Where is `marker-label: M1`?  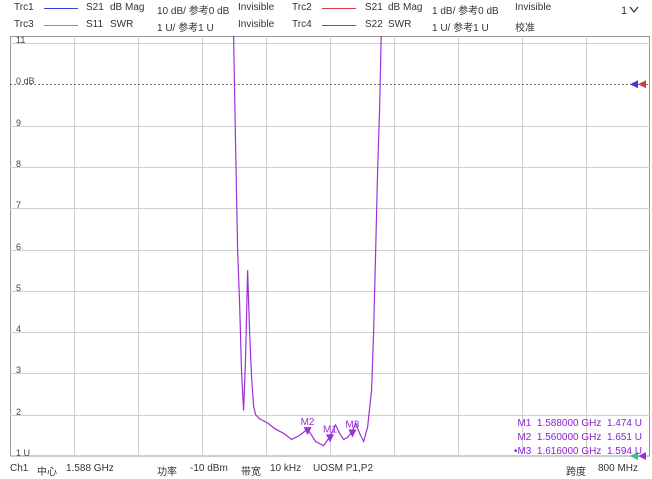
marker-label: M1 is located at coordinates (524, 423).